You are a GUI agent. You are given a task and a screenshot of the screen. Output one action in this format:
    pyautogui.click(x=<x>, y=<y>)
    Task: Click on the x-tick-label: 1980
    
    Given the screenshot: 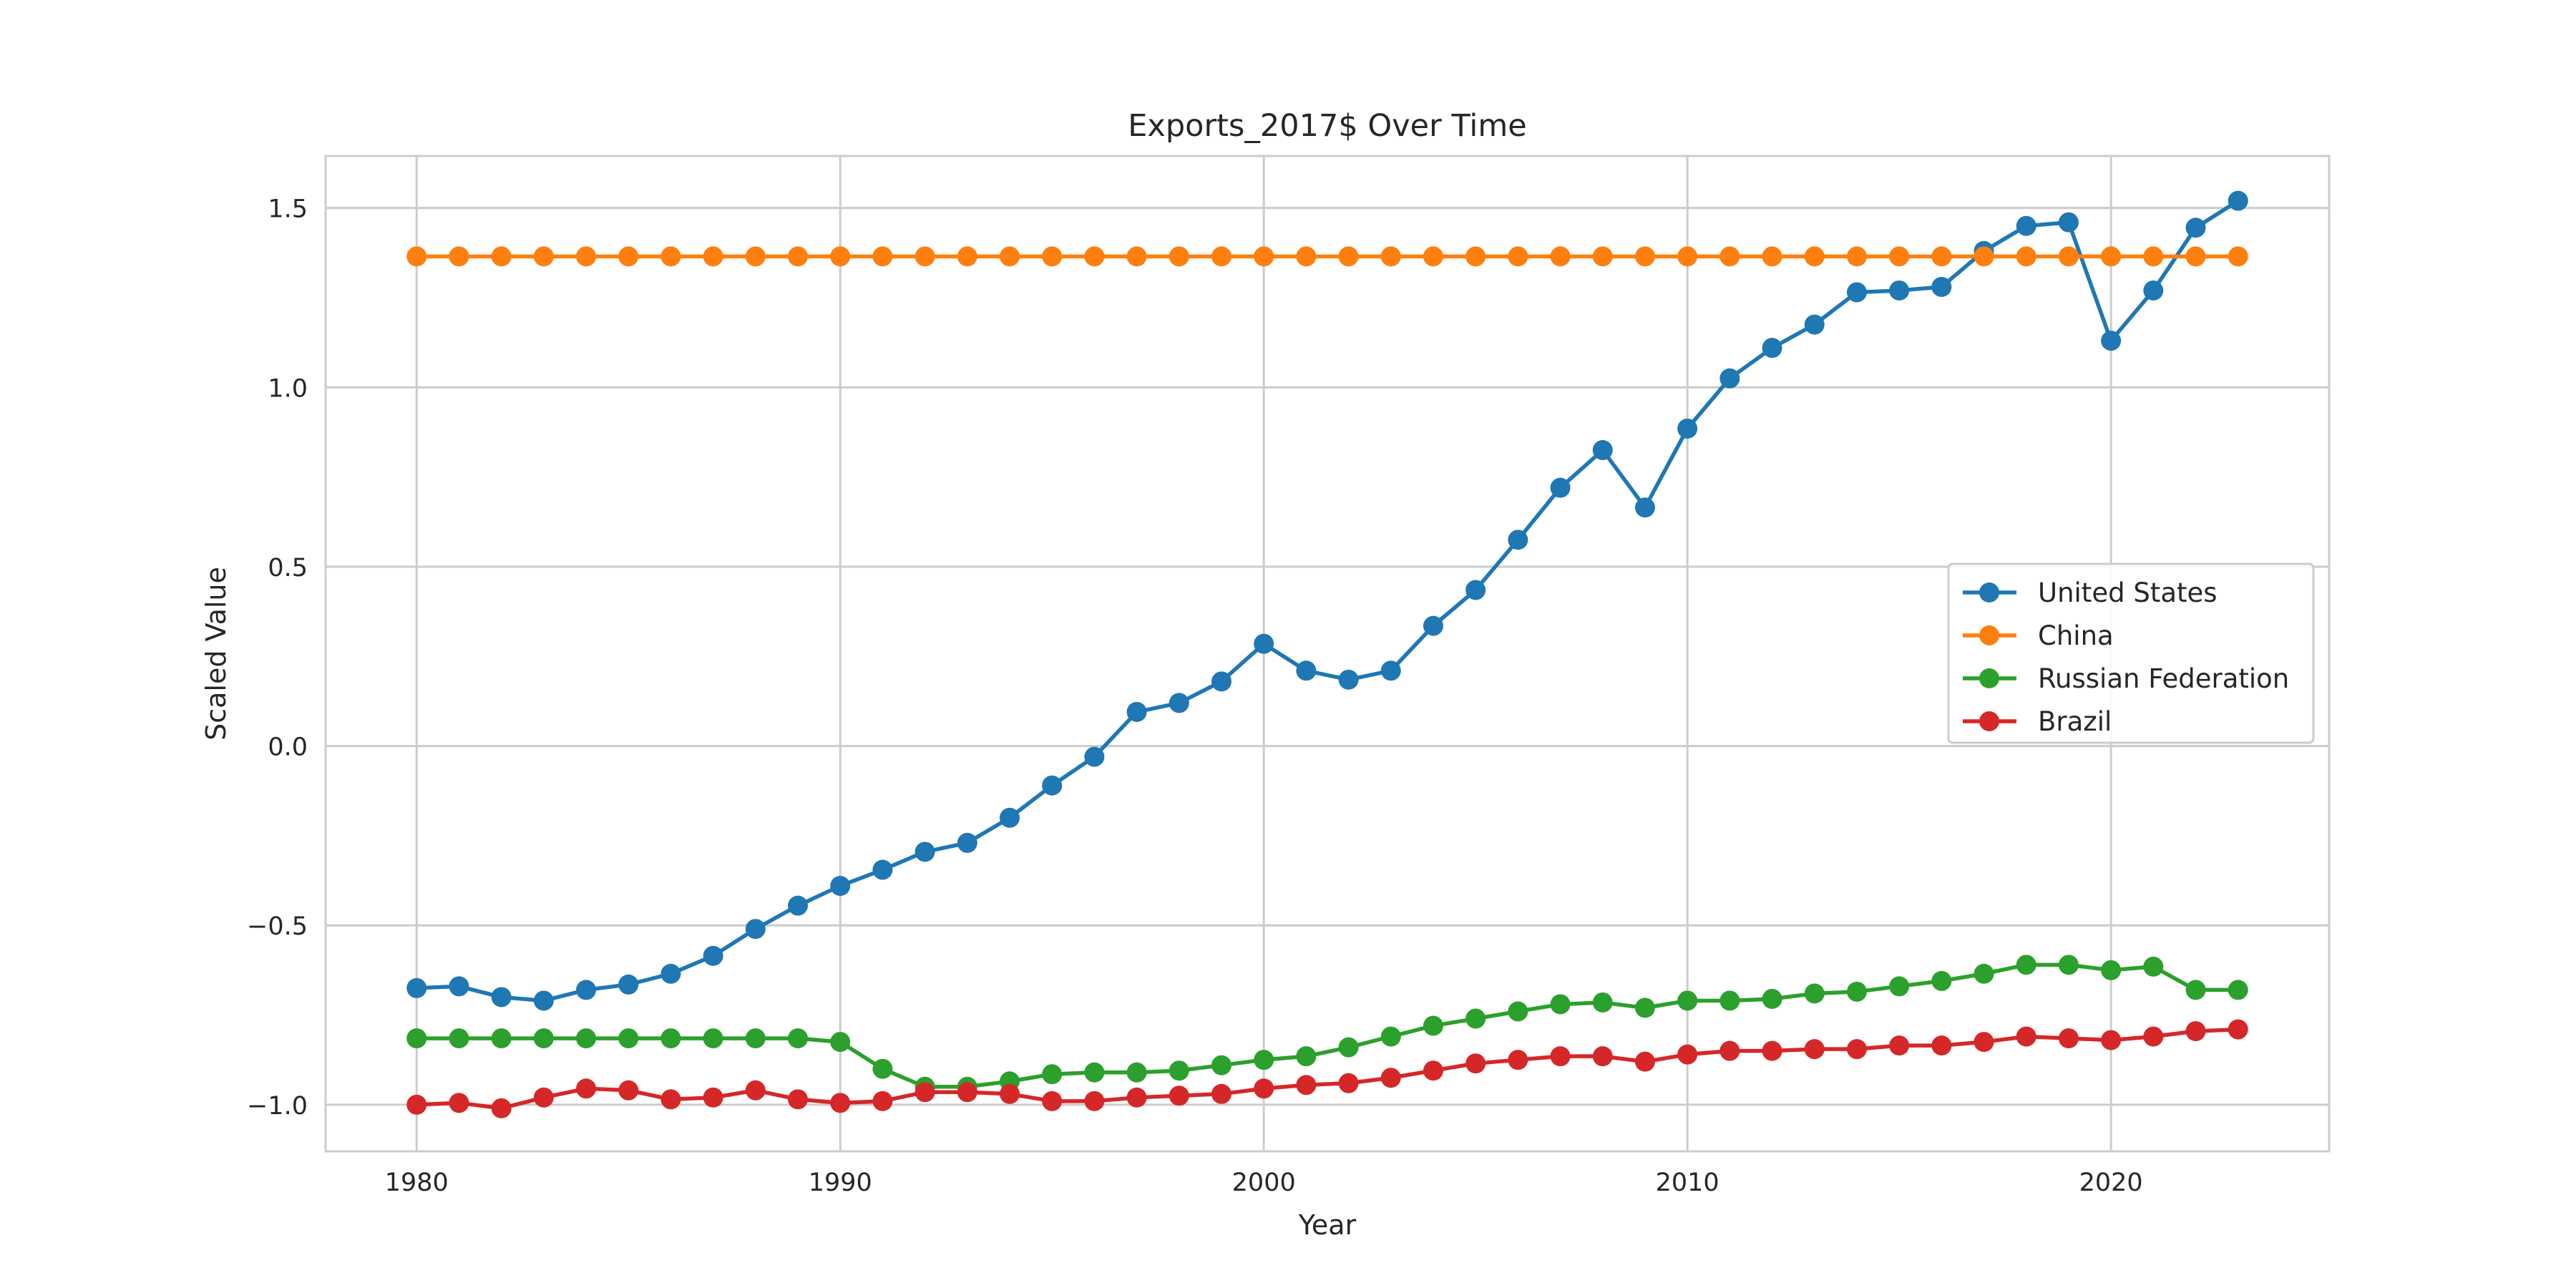 What is the action you would take?
    pyautogui.click(x=417, y=1183)
    